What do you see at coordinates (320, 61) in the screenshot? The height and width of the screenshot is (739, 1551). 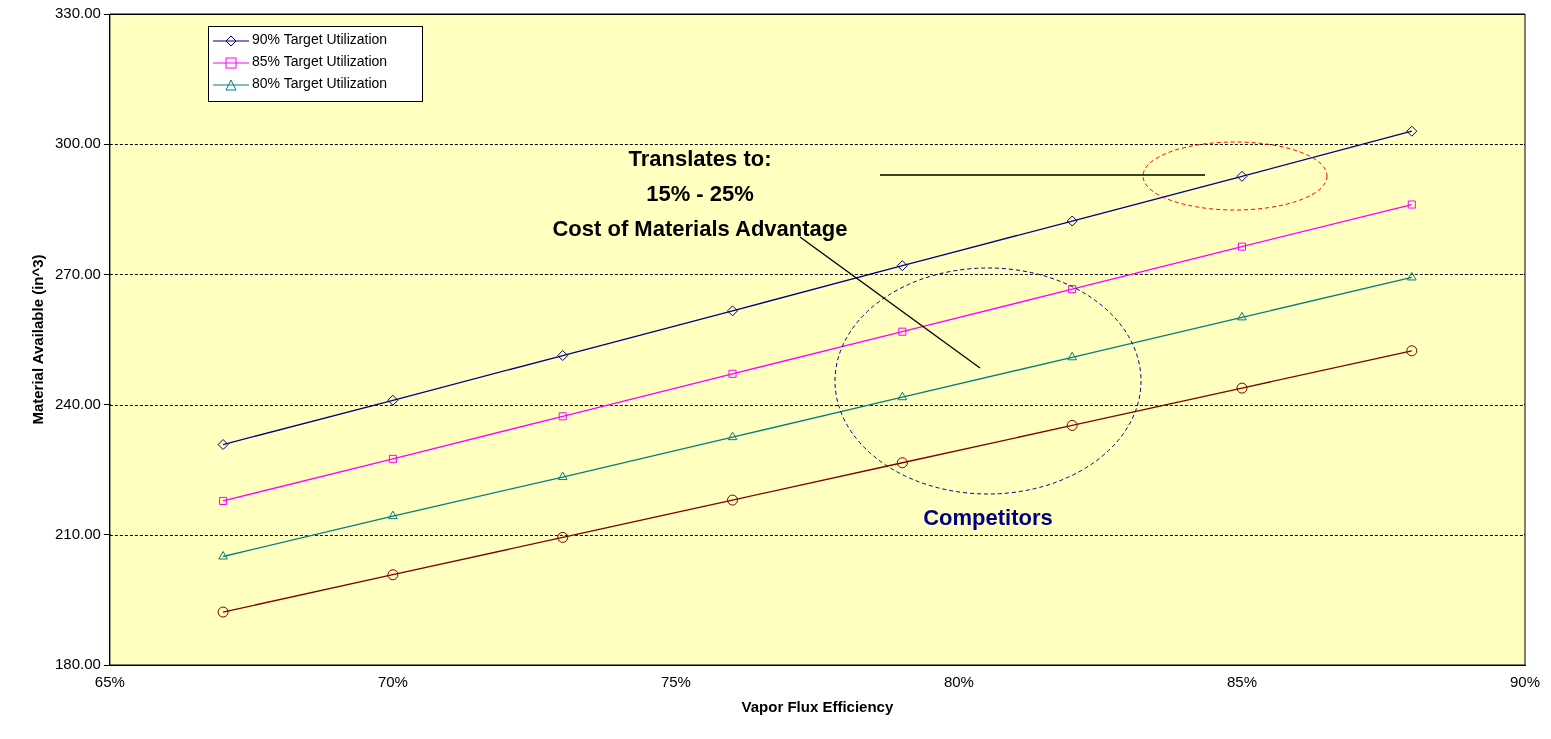 I see `legend-label: 85% Target Utilization` at bounding box center [320, 61].